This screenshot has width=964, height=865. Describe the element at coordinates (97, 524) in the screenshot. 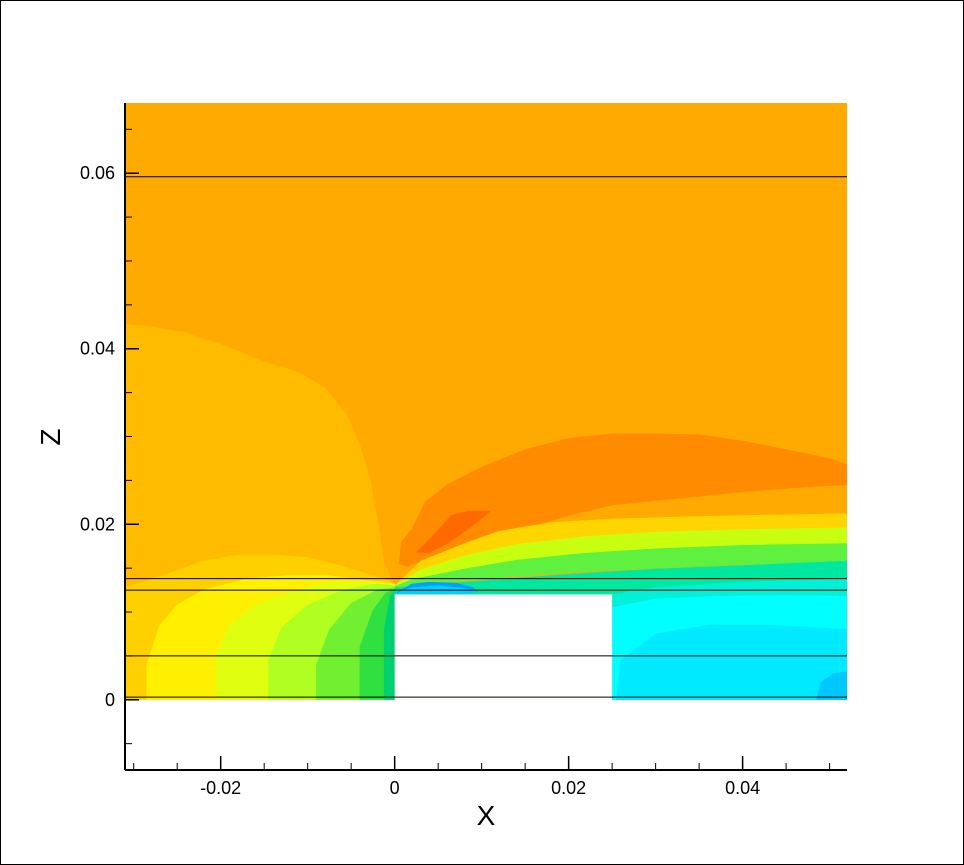

I see `y-tick-label: 0.02` at that location.